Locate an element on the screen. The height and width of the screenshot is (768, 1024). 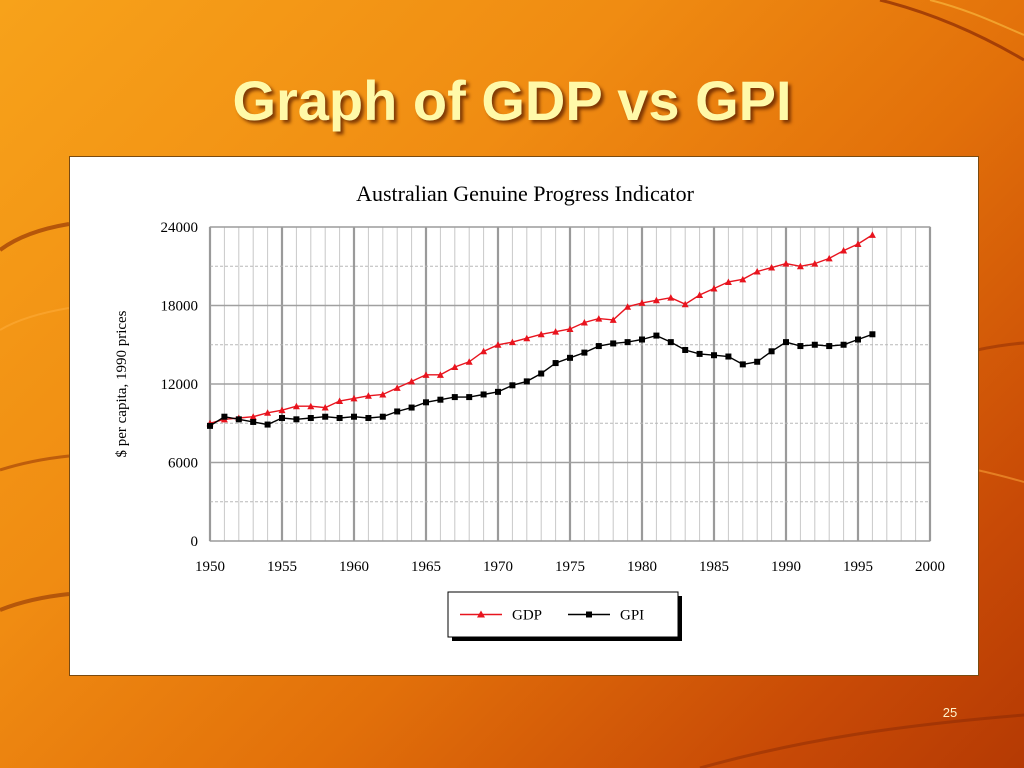
y-tick-label: 18000 is located at coordinates (180, 307).